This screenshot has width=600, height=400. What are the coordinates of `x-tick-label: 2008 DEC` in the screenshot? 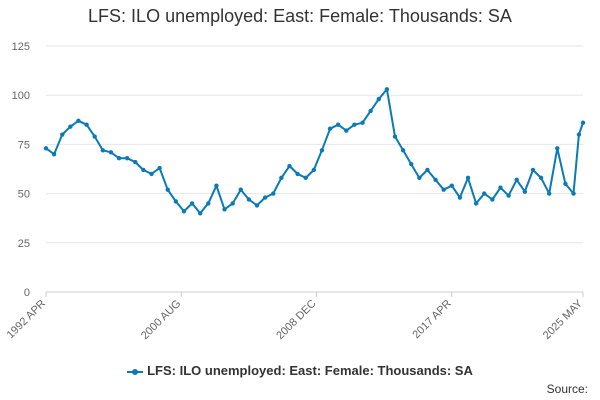 It's located at (296, 320).